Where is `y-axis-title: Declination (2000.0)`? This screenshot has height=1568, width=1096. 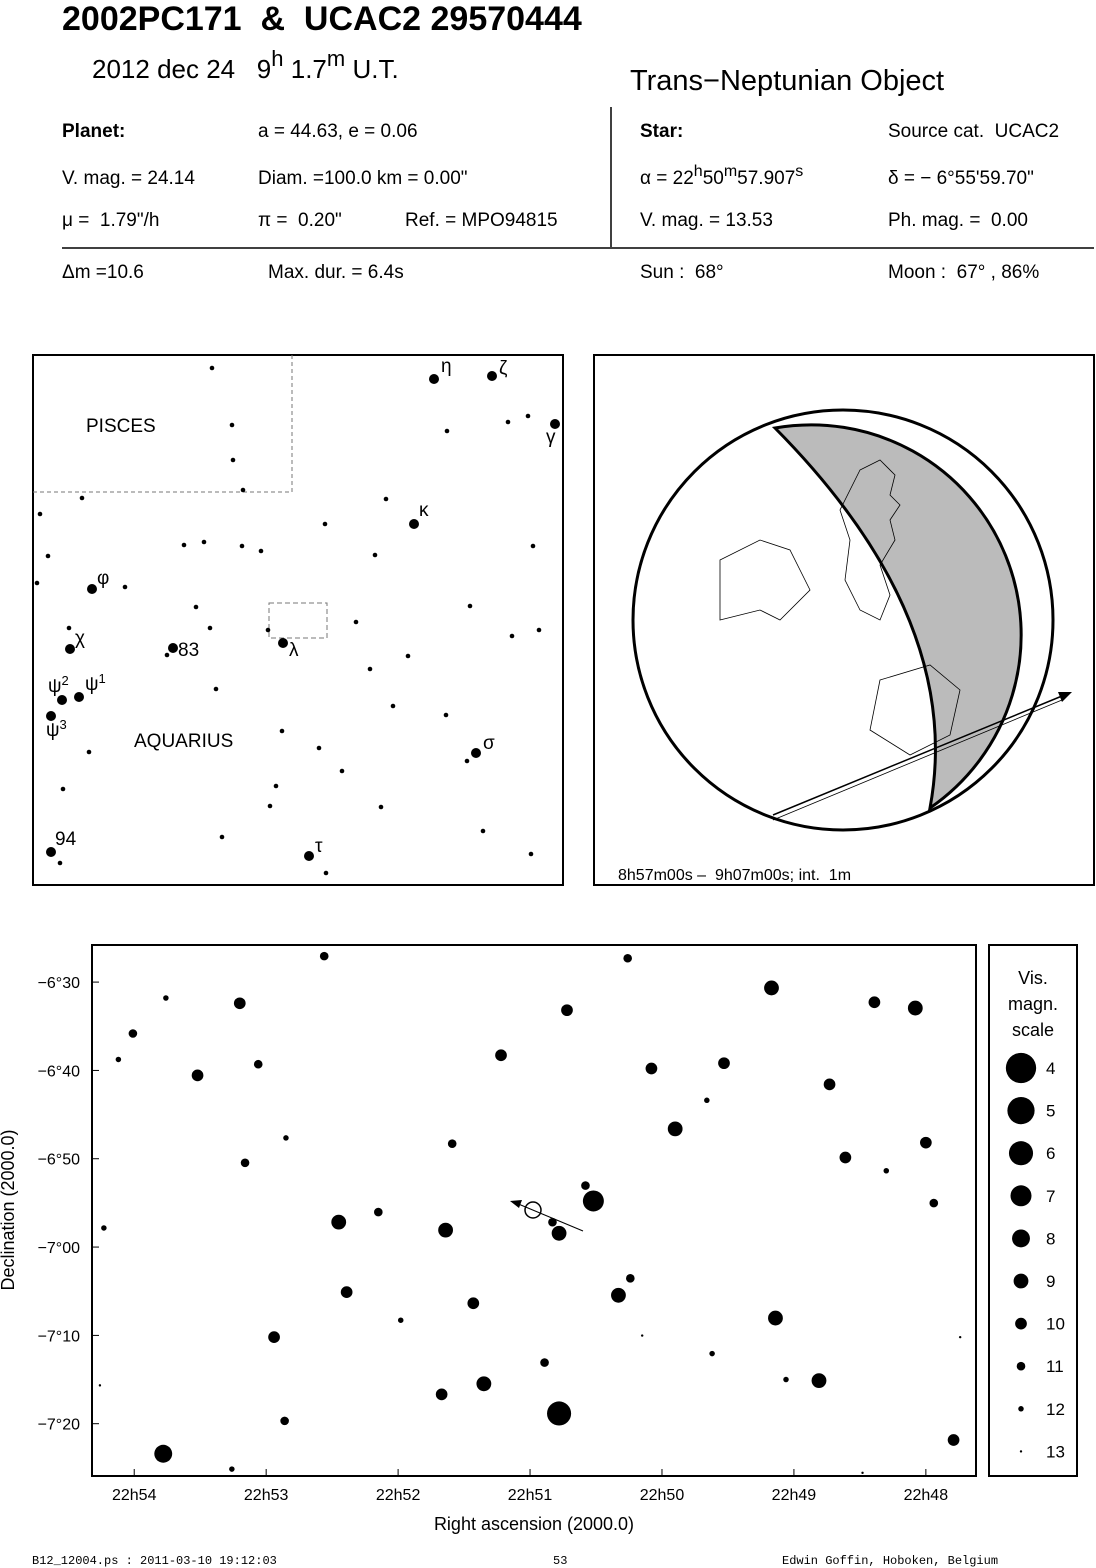
y-axis-title: Declination (2000.0) is located at coordinates (9, 1209).